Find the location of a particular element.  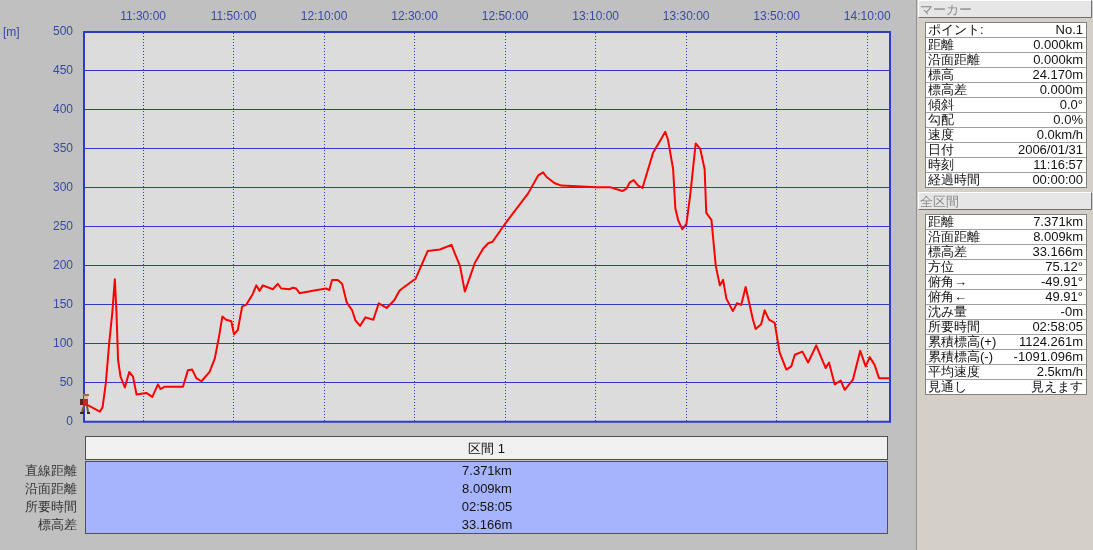

text: ポイント: is located at coordinates (956, 29).